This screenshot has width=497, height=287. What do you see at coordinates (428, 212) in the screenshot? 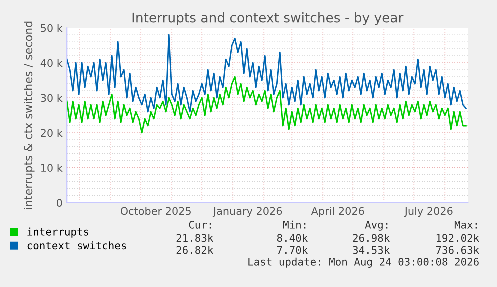
I see `x-tick-label: July 2026` at bounding box center [428, 212].